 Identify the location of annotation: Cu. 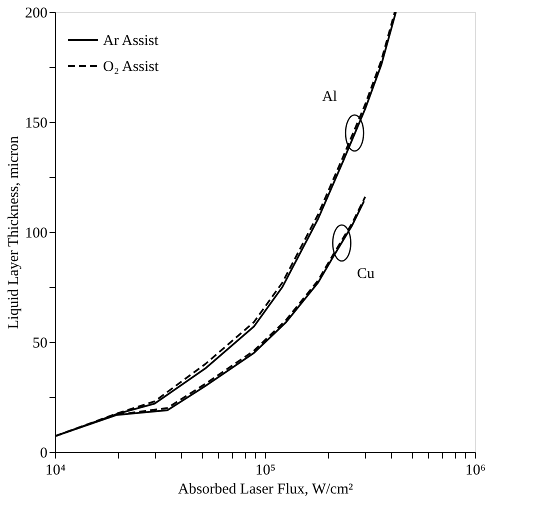
(365, 274).